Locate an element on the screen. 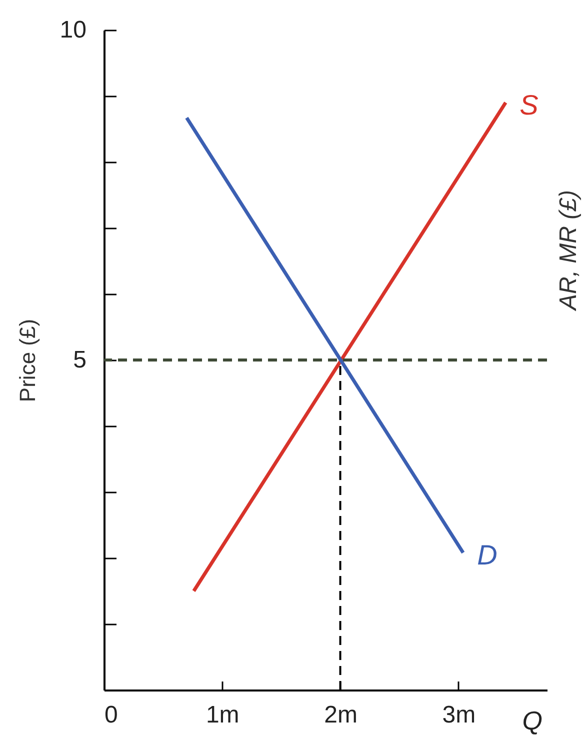 The width and height of the screenshot is (588, 754). x-axis-title: Q is located at coordinates (532, 721).